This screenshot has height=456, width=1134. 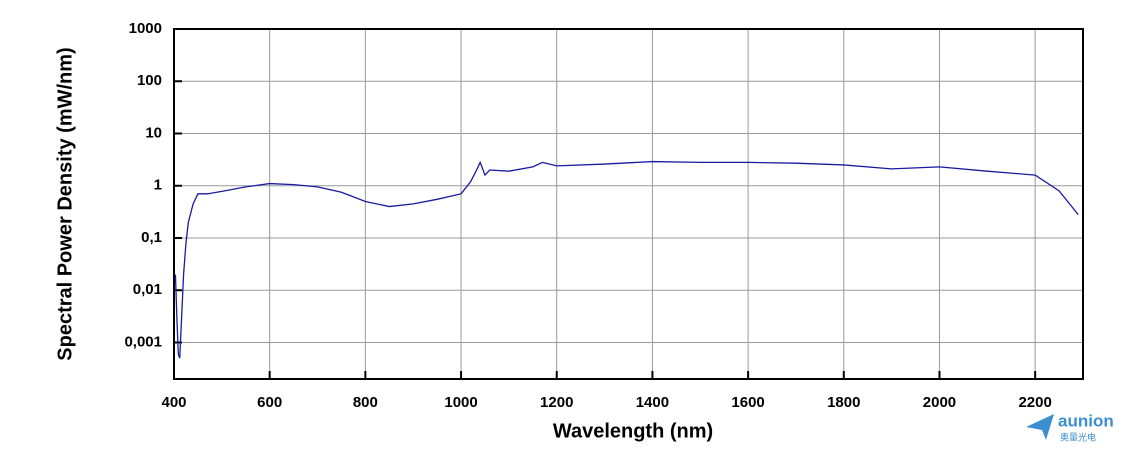 What do you see at coordinates (149, 80) in the screenshot?
I see `y-tick-label: 100` at bounding box center [149, 80].